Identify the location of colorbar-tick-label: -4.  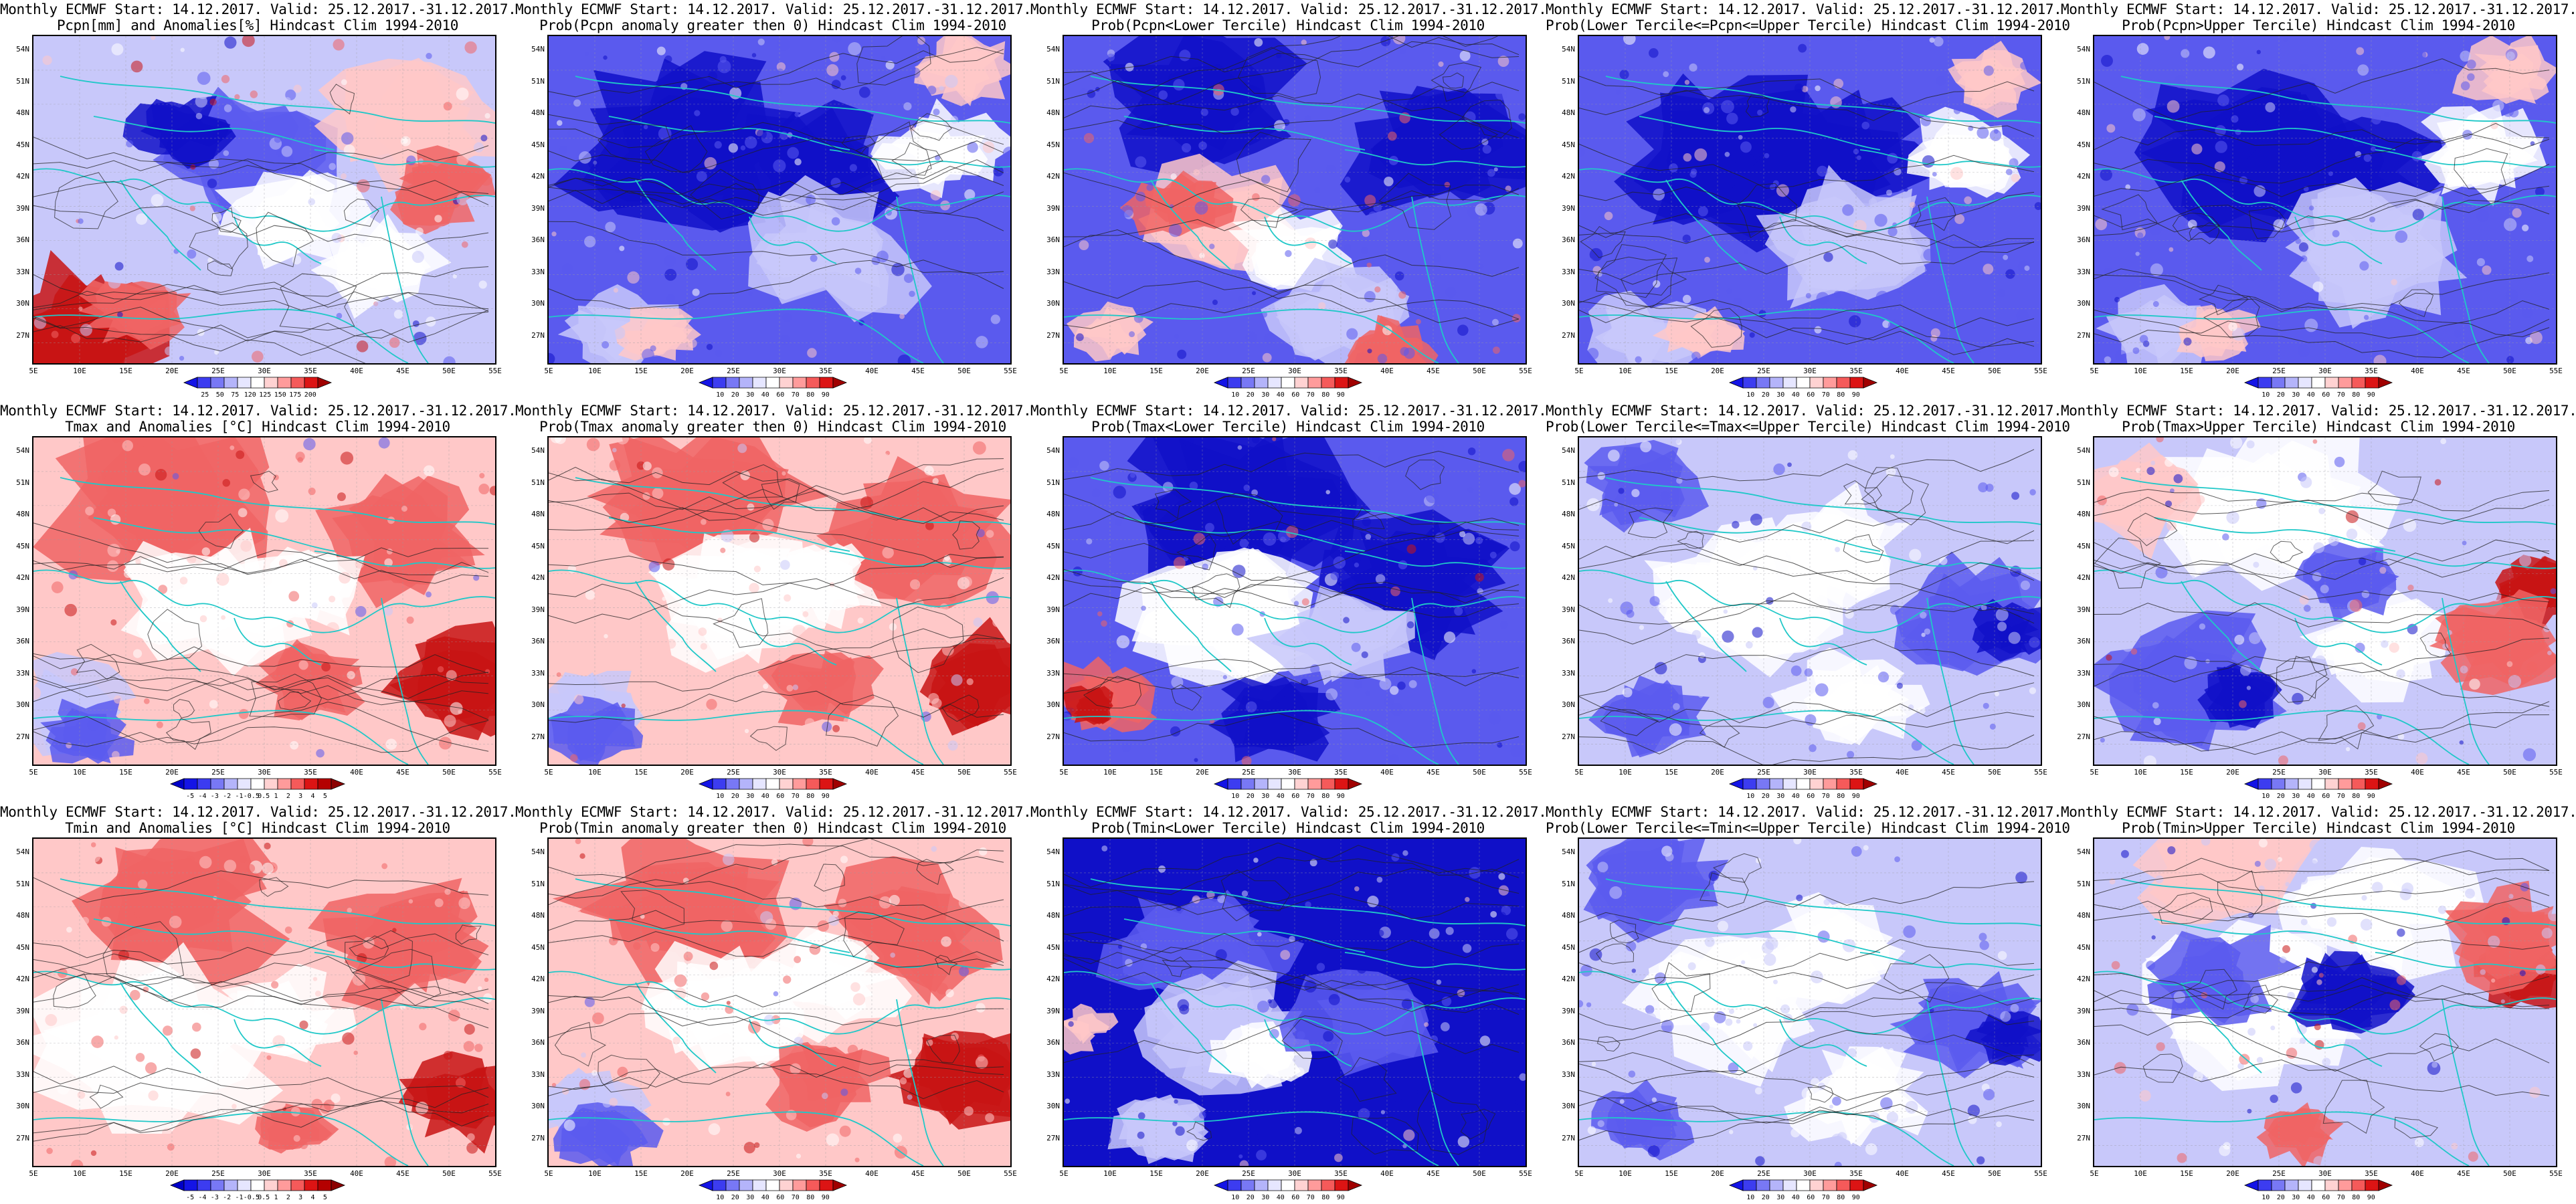
(202, 796).